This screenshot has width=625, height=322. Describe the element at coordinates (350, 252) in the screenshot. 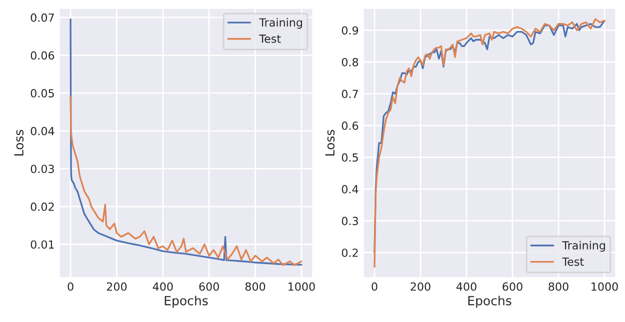

I see `y-tick-label: 0.2` at that location.